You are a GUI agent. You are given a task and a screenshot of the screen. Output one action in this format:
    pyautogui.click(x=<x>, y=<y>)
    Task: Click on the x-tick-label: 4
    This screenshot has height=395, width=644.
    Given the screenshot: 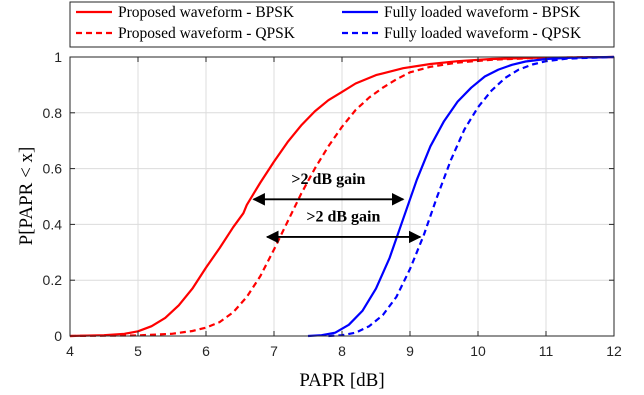 What is the action you would take?
    pyautogui.click(x=70, y=351)
    